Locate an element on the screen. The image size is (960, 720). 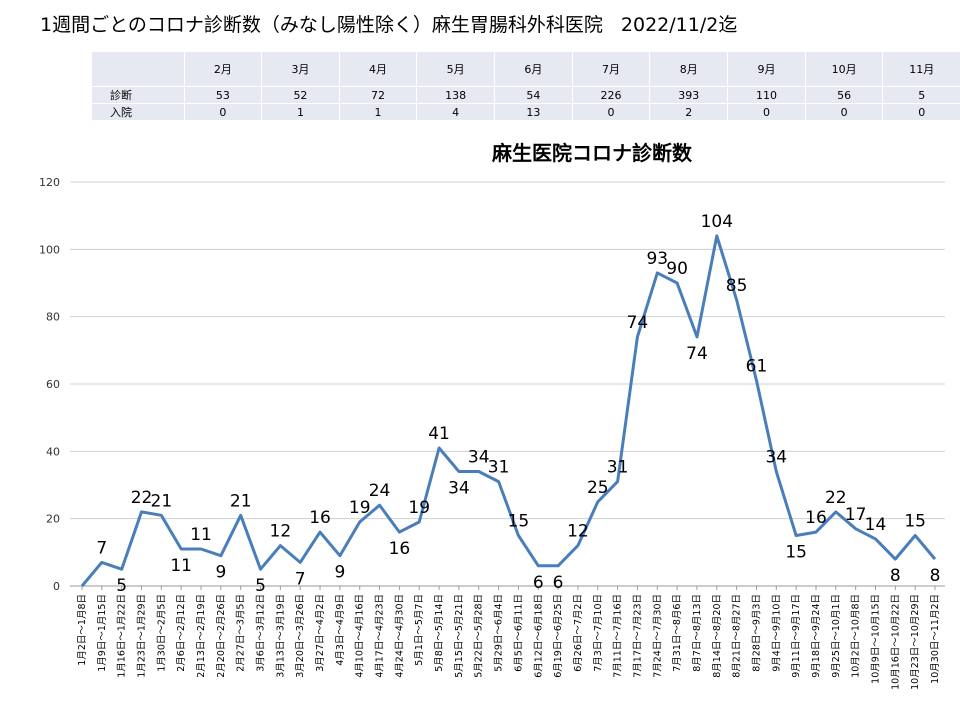
month-header-cell: 11月 is located at coordinates (921, 69).